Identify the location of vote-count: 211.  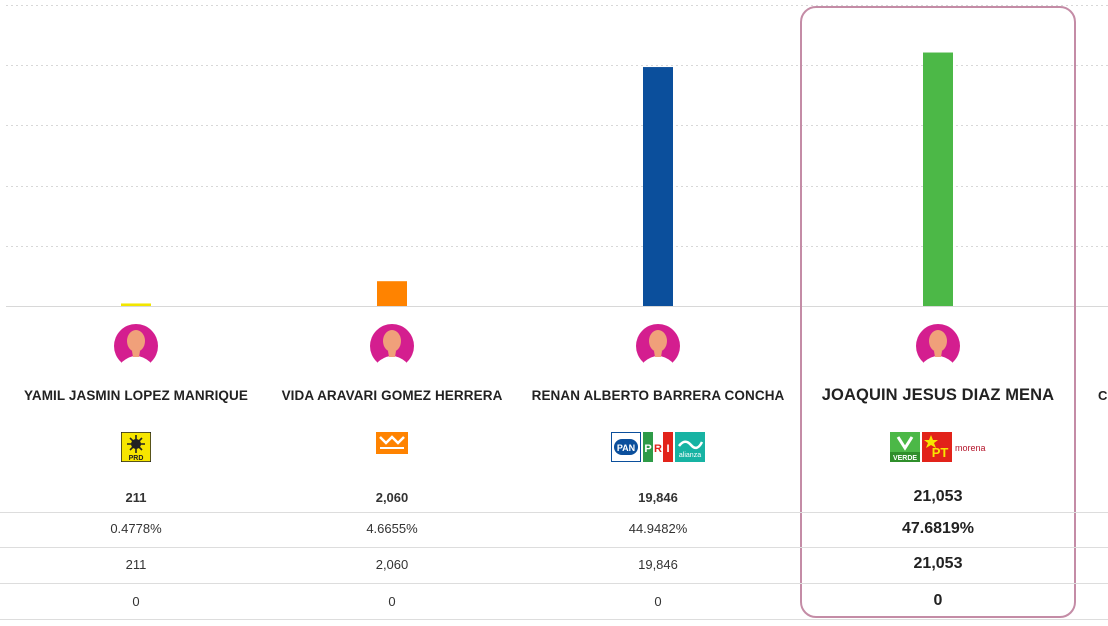
(136, 497).